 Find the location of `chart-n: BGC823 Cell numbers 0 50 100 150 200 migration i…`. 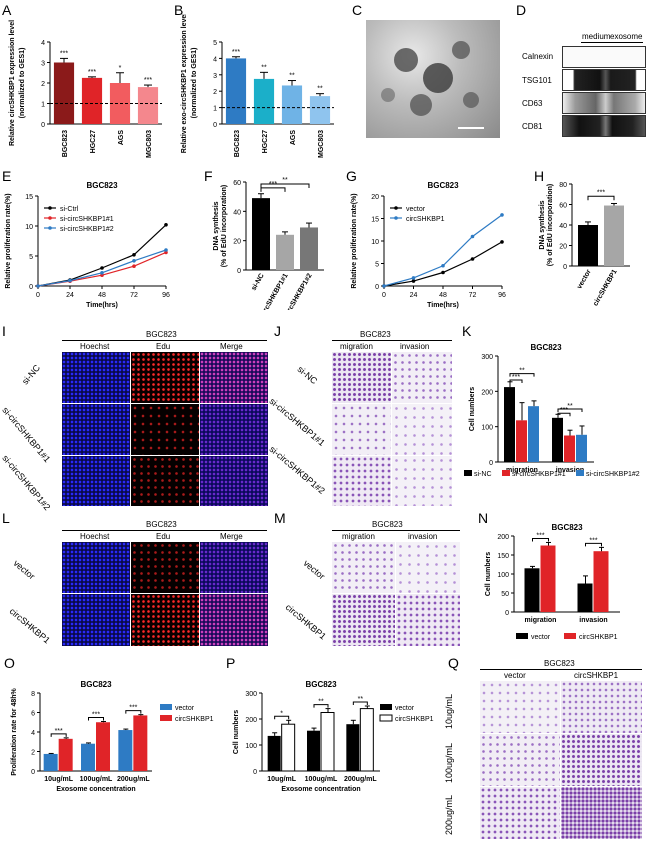

chart-n: BGC823 Cell numbers 0 50 100 150 200 migration i… is located at coordinates (552, 582).